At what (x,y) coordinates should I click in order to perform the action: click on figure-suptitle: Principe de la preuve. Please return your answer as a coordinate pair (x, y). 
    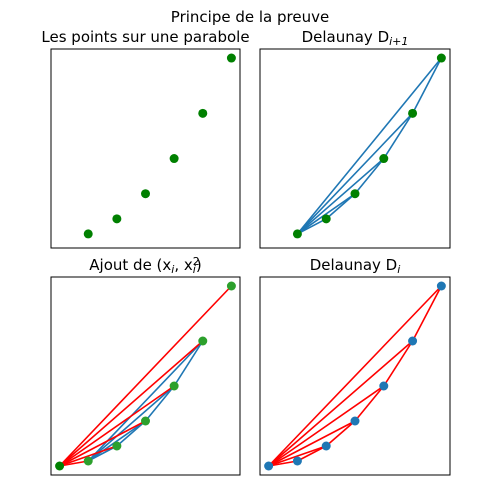
    Looking at the image, I should click on (250, 17).